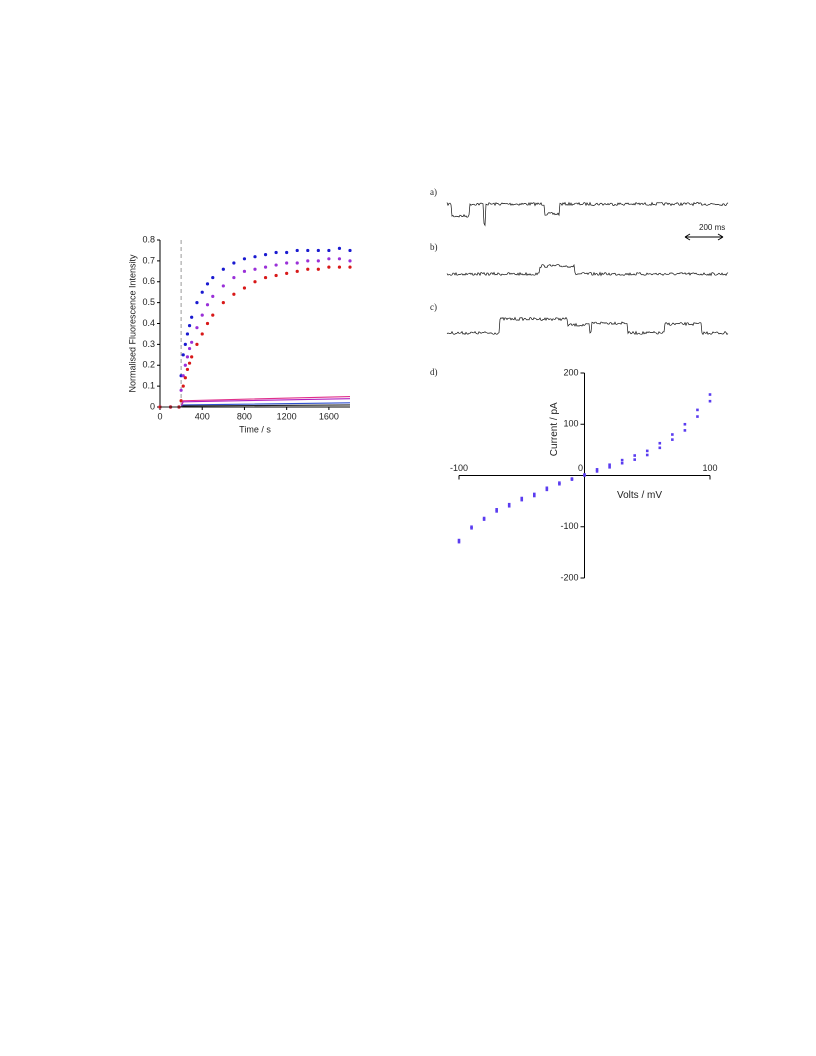 The image size is (816, 1056). Describe the element at coordinates (159, 416) in the screenshot. I see `x-tick-label: 0` at that location.